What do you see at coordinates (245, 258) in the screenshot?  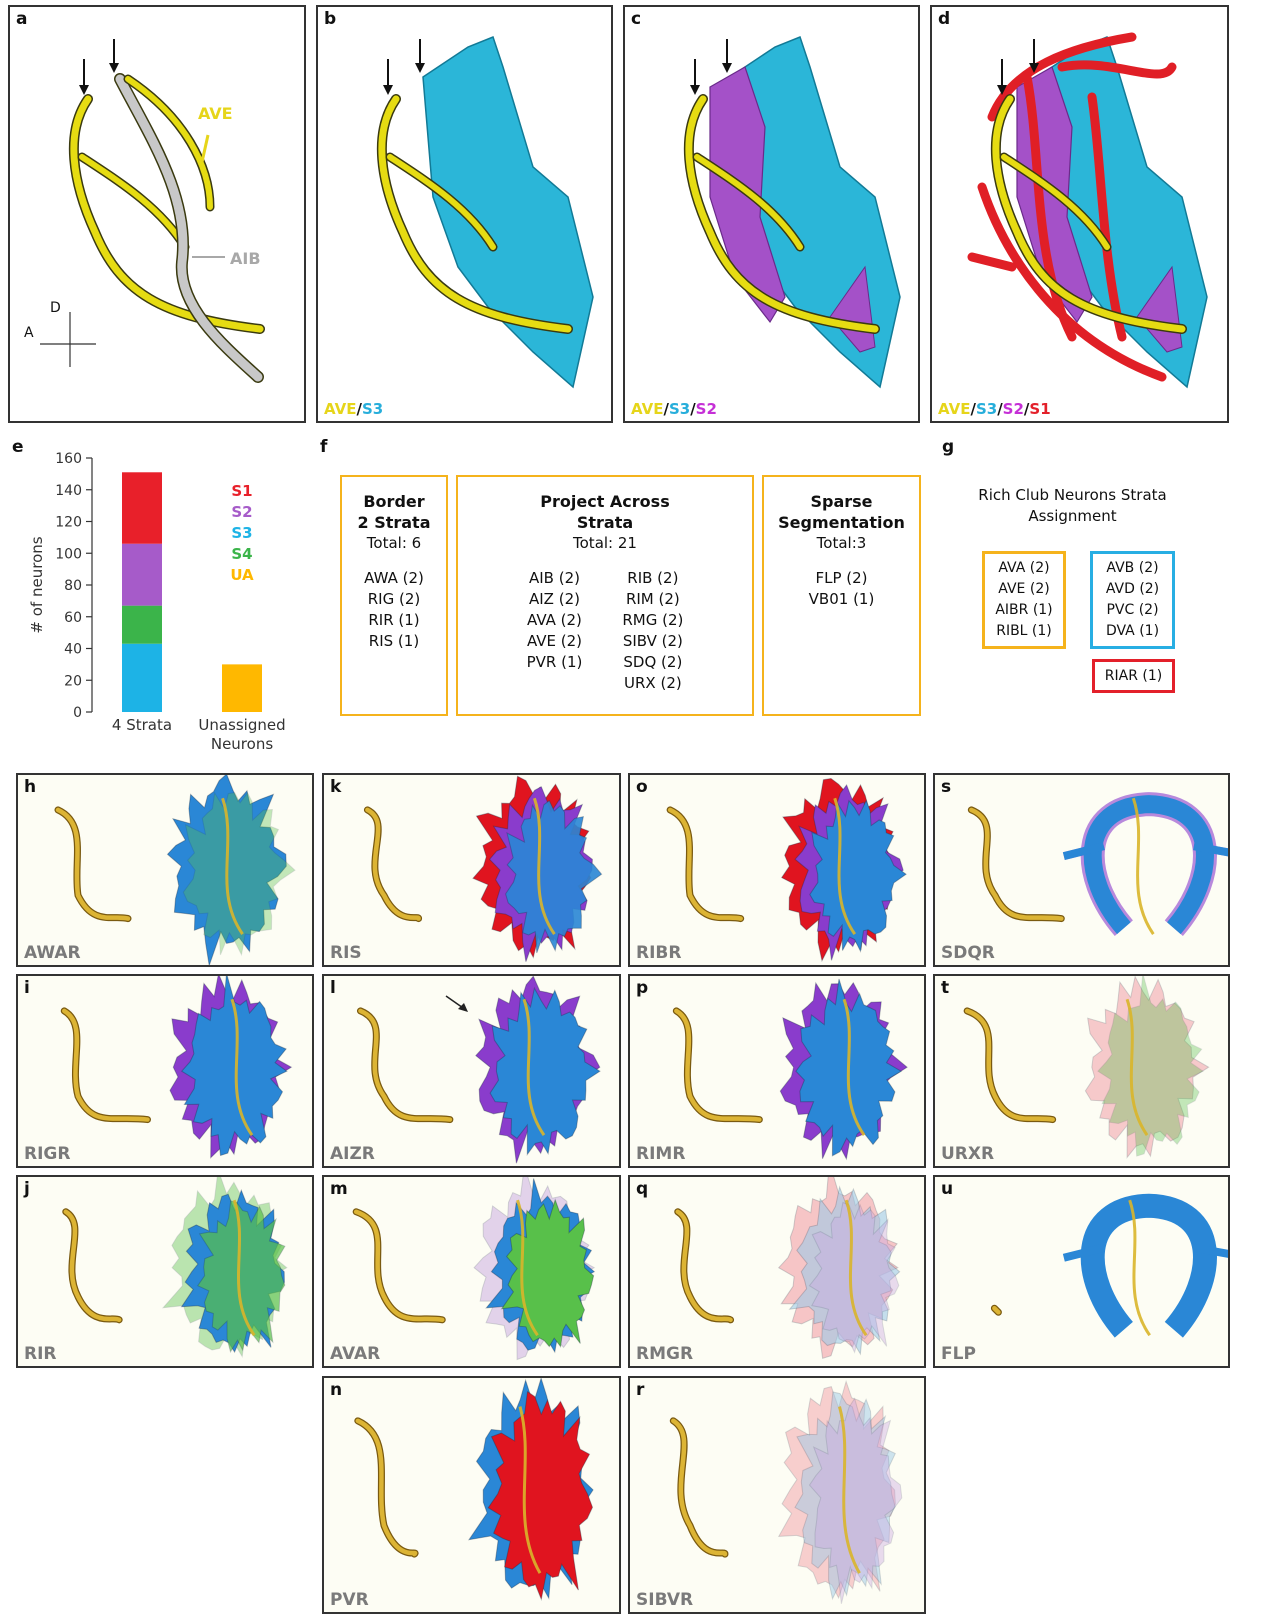 I see `annotation: AIB` at bounding box center [245, 258].